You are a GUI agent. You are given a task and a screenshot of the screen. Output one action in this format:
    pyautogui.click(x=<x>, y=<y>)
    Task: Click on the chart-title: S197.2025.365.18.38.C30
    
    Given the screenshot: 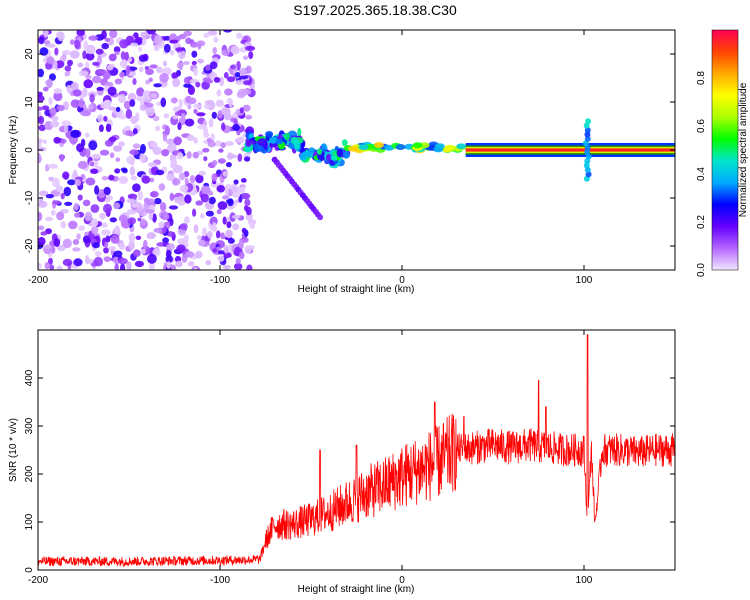 What is the action you would take?
    pyautogui.click(x=375, y=10)
    